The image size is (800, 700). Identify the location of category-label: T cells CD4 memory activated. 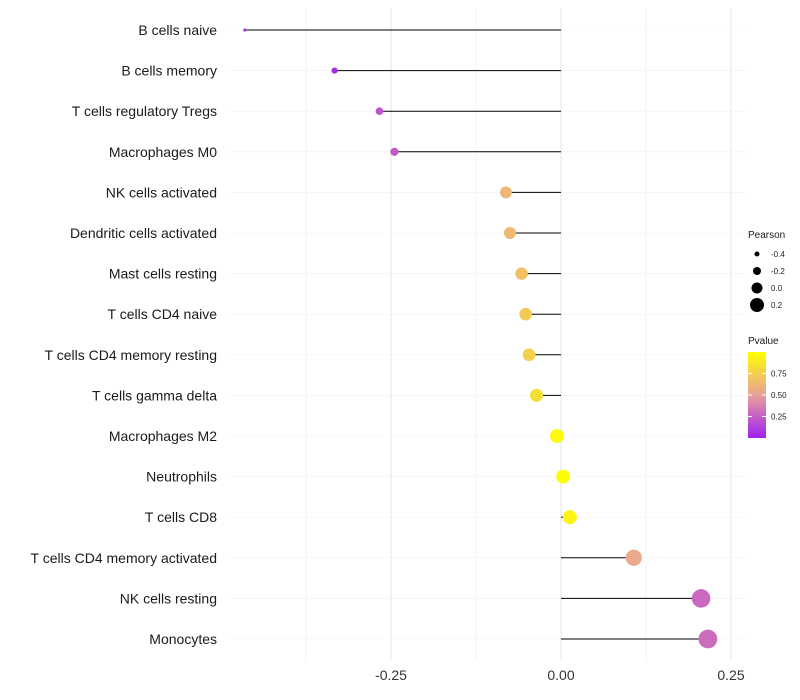
(124, 558).